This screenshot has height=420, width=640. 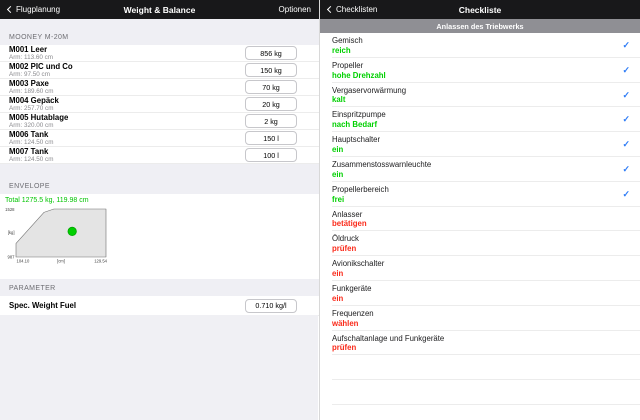 What do you see at coordinates (356, 140) in the screenshot?
I see `checklist-item-title: Hauptschalter` at bounding box center [356, 140].